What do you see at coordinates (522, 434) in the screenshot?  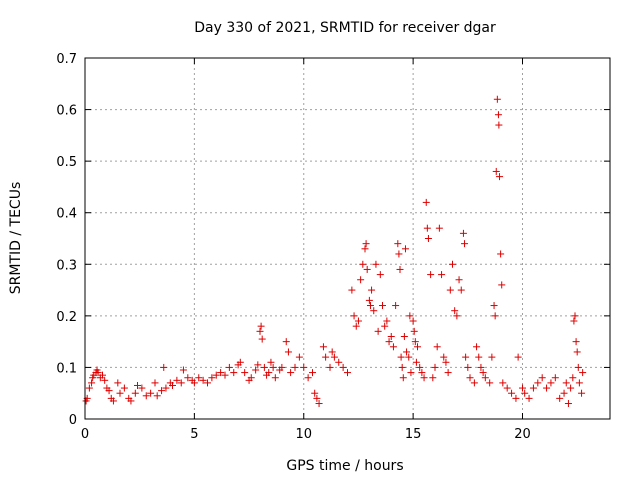 I see `x-tick-label: 20` at bounding box center [522, 434].